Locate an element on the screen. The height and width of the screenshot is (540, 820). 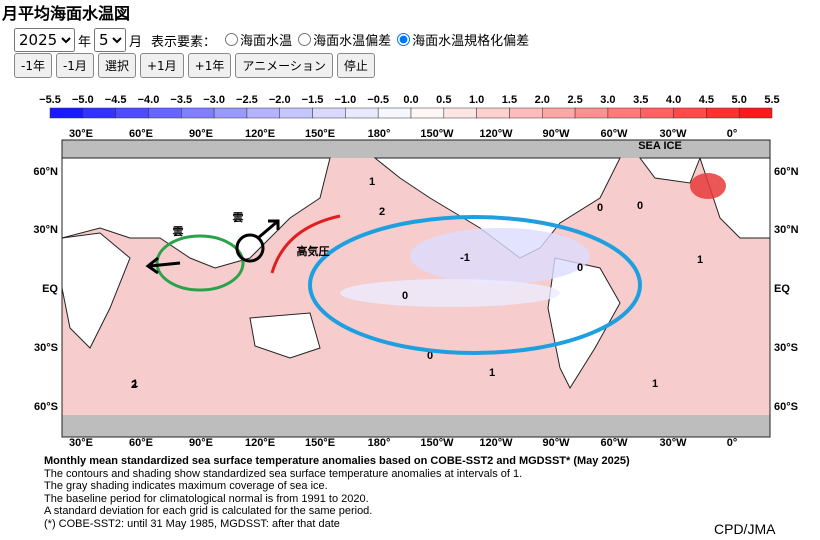
nav-button: アニメーション is located at coordinates (284, 65).